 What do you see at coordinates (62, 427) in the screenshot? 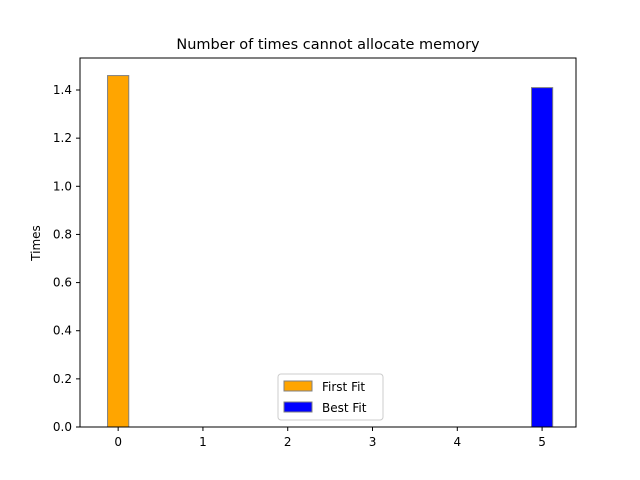
I see `y-tick-label: 0.0` at bounding box center [62, 427].